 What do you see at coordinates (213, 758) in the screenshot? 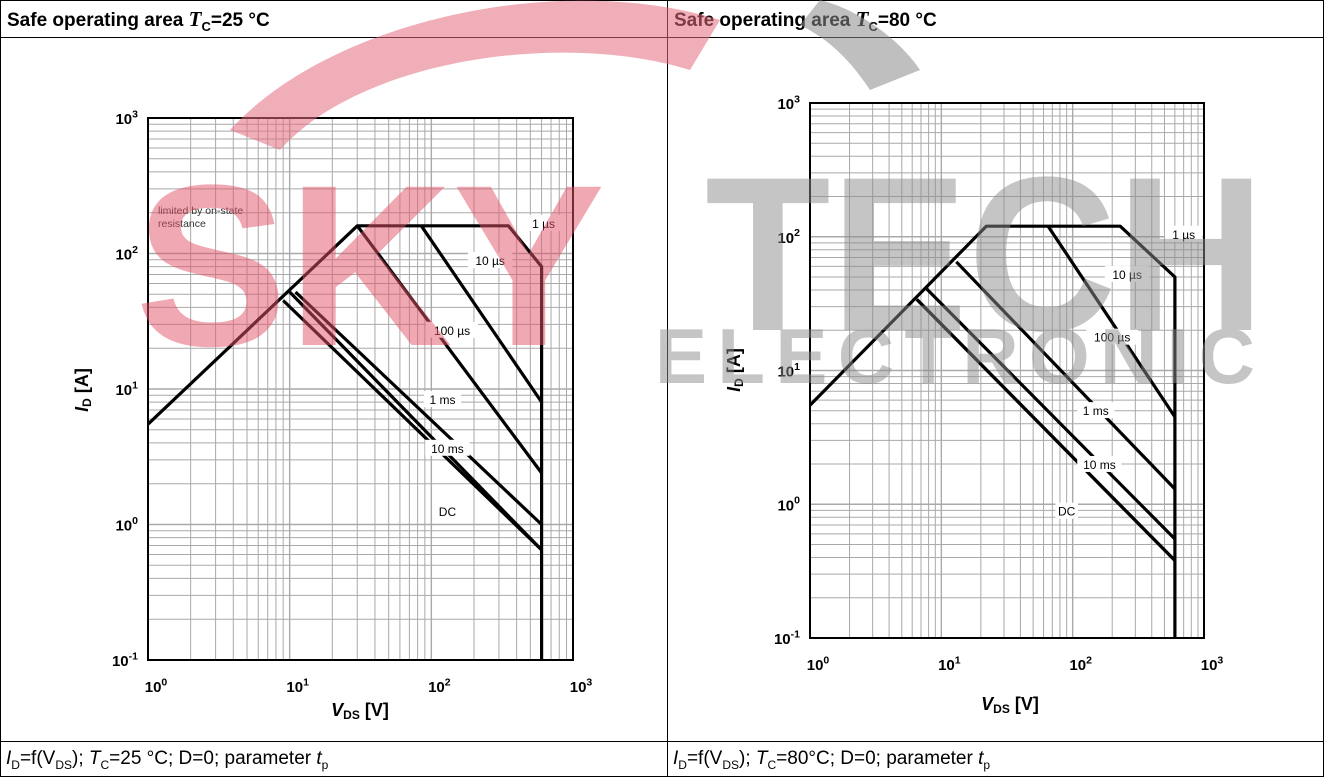
I see `footer-mid3: =25 °C; D=0; parameter` at bounding box center [213, 758].